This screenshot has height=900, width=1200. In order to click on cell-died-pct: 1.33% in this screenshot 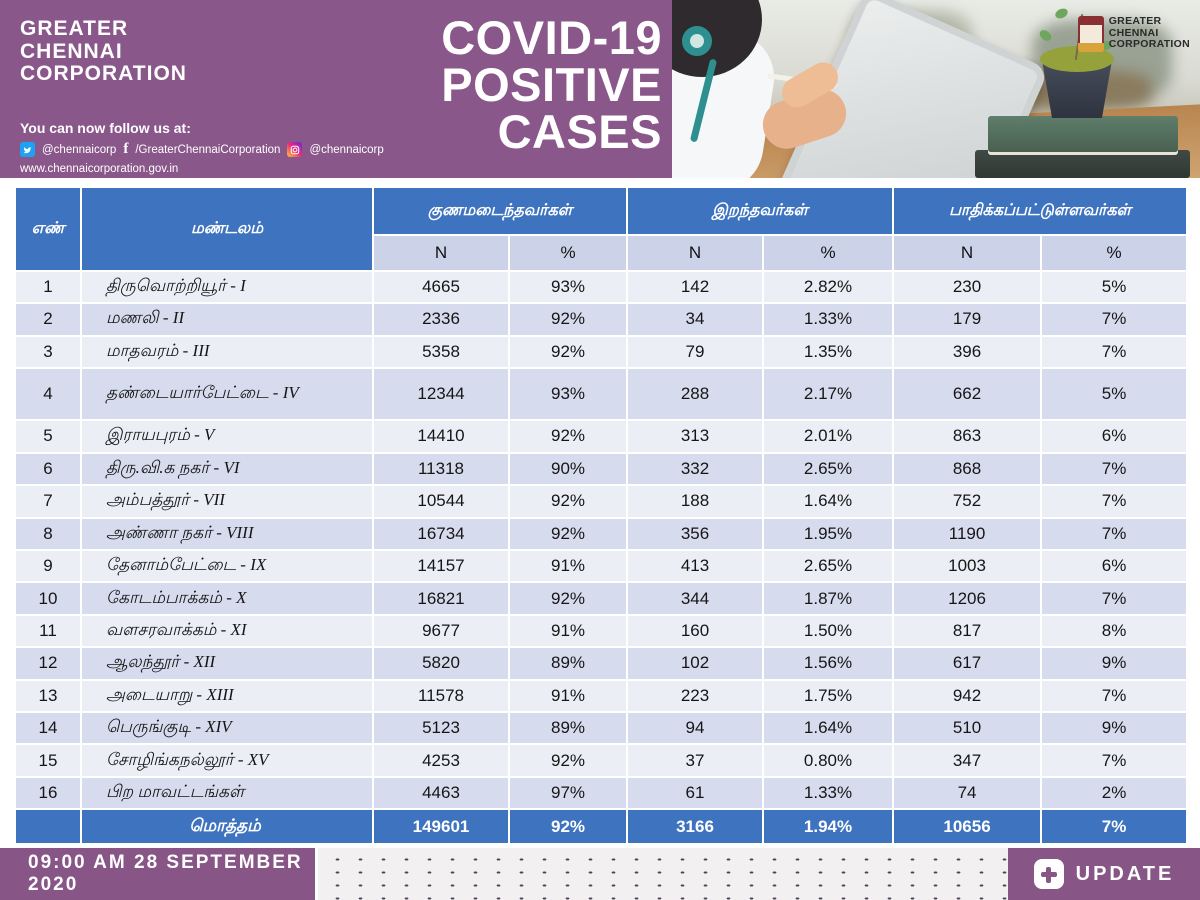, I will do `click(828, 319)`.